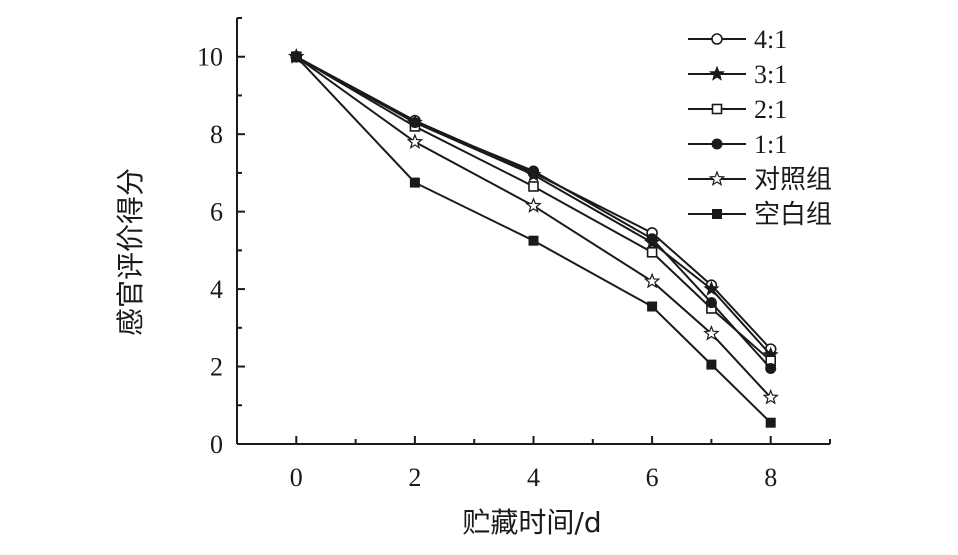 This screenshot has height=555, width=958. Describe the element at coordinates (210, 57) in the screenshot. I see `y-tick-label: 10` at that location.